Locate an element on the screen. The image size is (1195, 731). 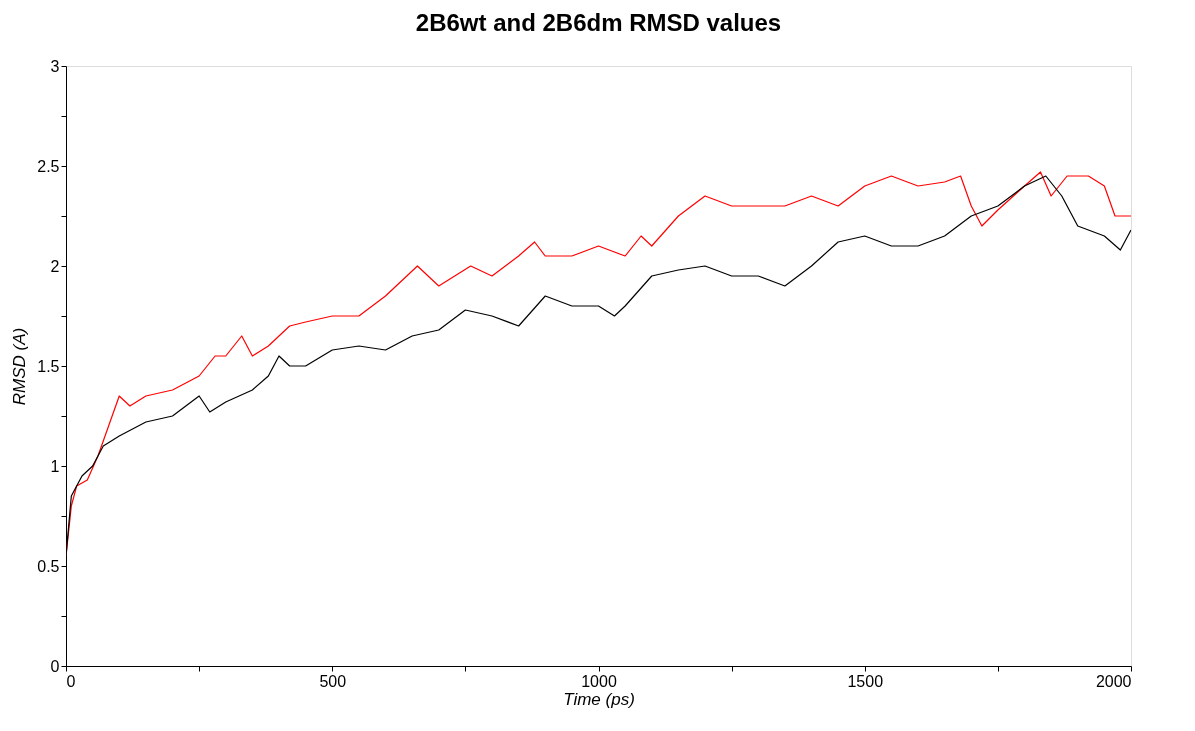
y-tick-label: 2 is located at coordinates (55, 266).